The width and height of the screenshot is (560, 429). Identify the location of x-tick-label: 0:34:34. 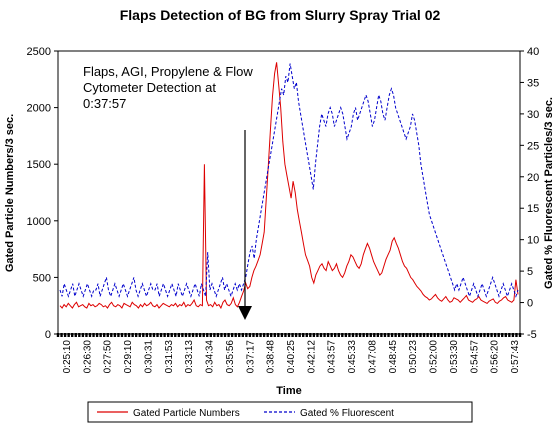
(210, 357).